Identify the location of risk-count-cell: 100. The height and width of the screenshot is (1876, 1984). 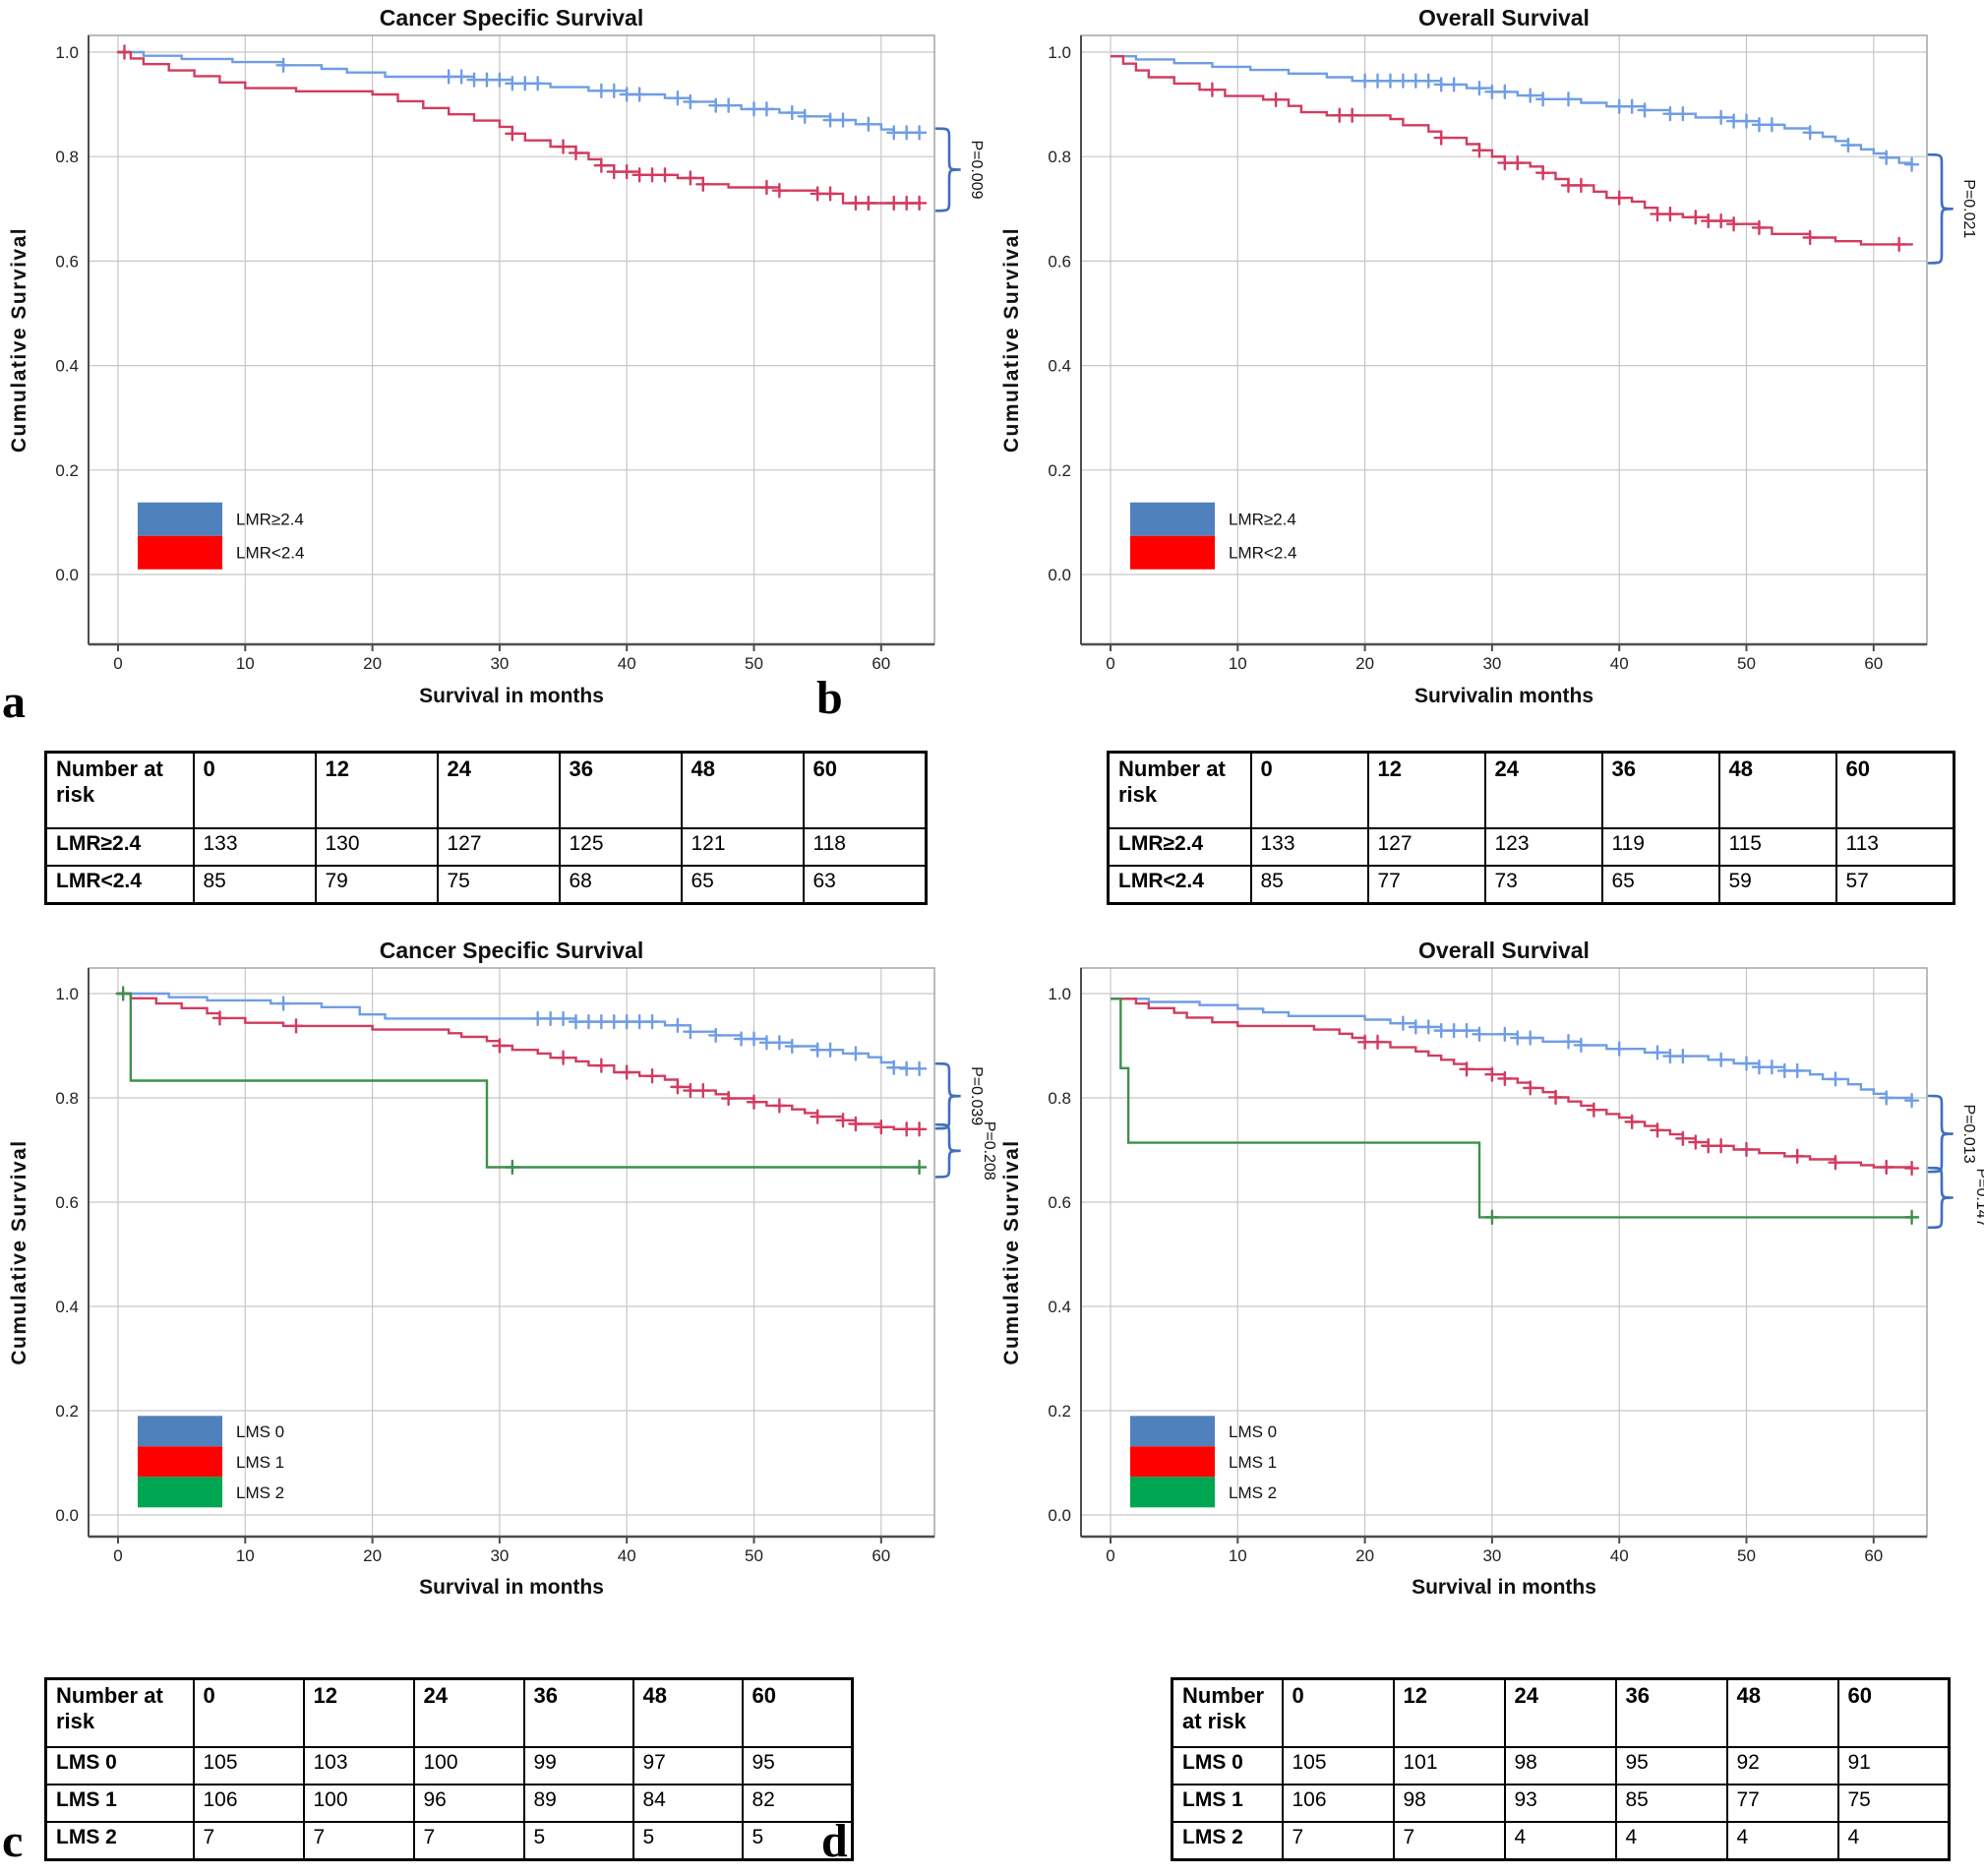
(358, 1803).